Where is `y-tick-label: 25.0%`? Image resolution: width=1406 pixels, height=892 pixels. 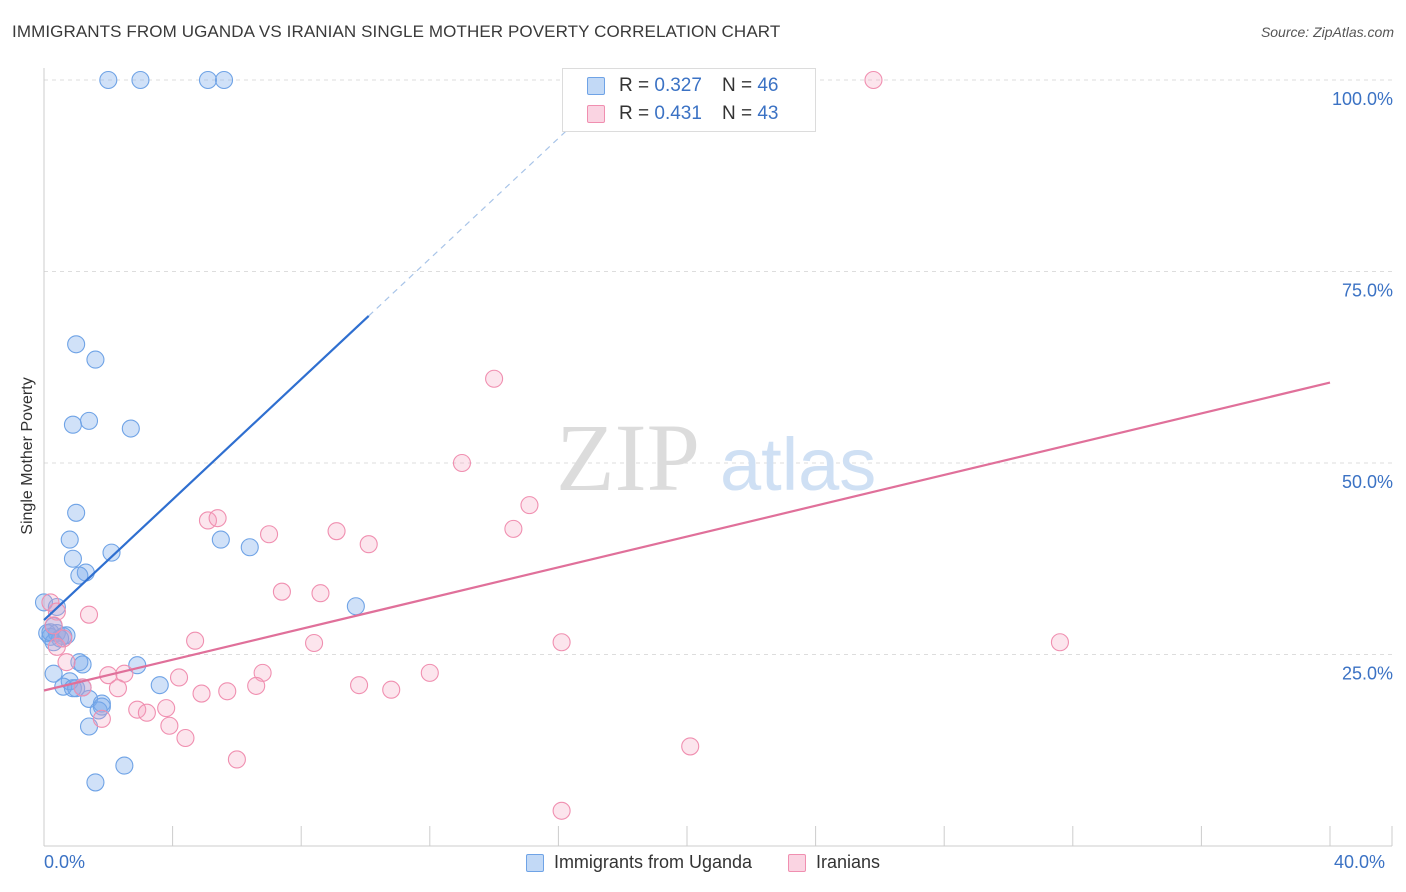
y-tick-label: 25.0% is located at coordinates (1367, 674).